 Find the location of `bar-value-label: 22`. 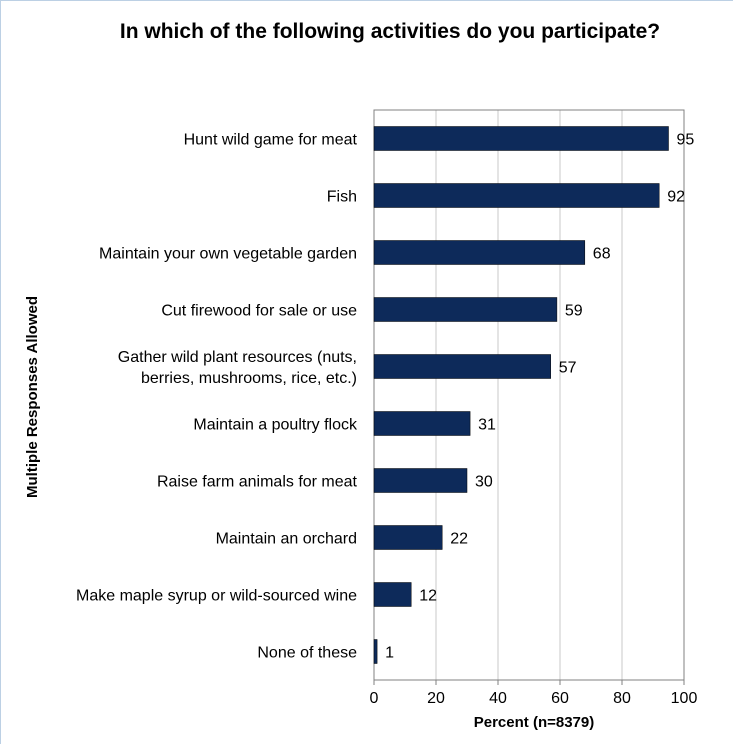

bar-value-label: 22 is located at coordinates (459, 539).